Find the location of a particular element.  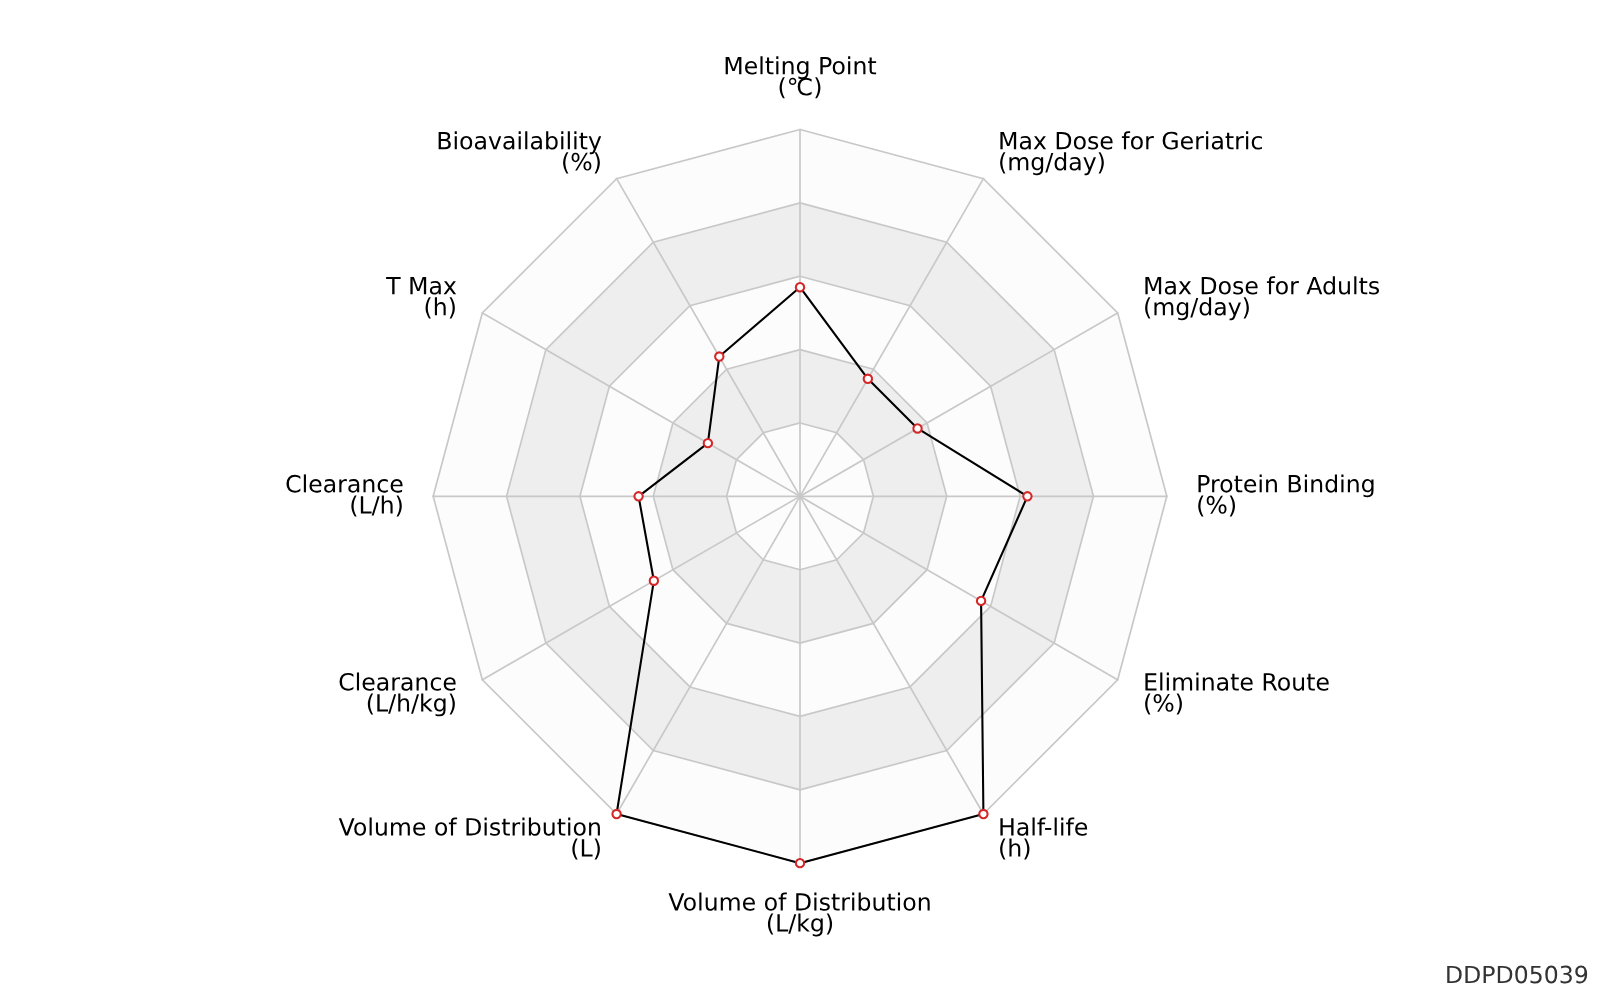

spoke-label: Volume of Distribution (L) is located at coordinates (469, 838).